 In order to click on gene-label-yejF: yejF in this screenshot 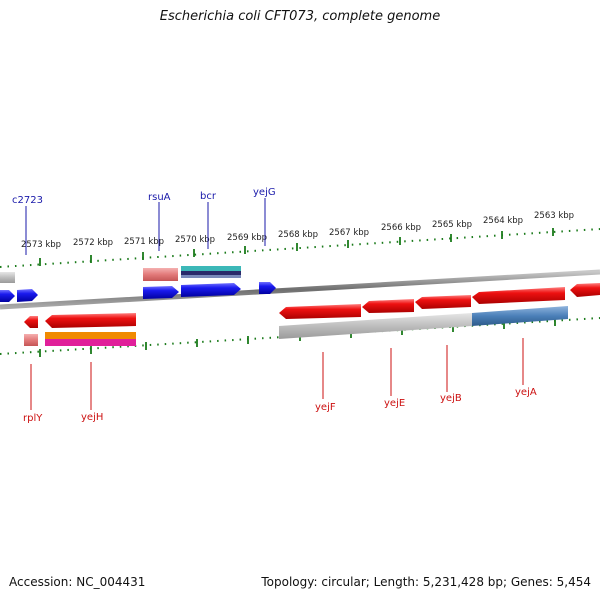, I will do `click(325, 407)`.